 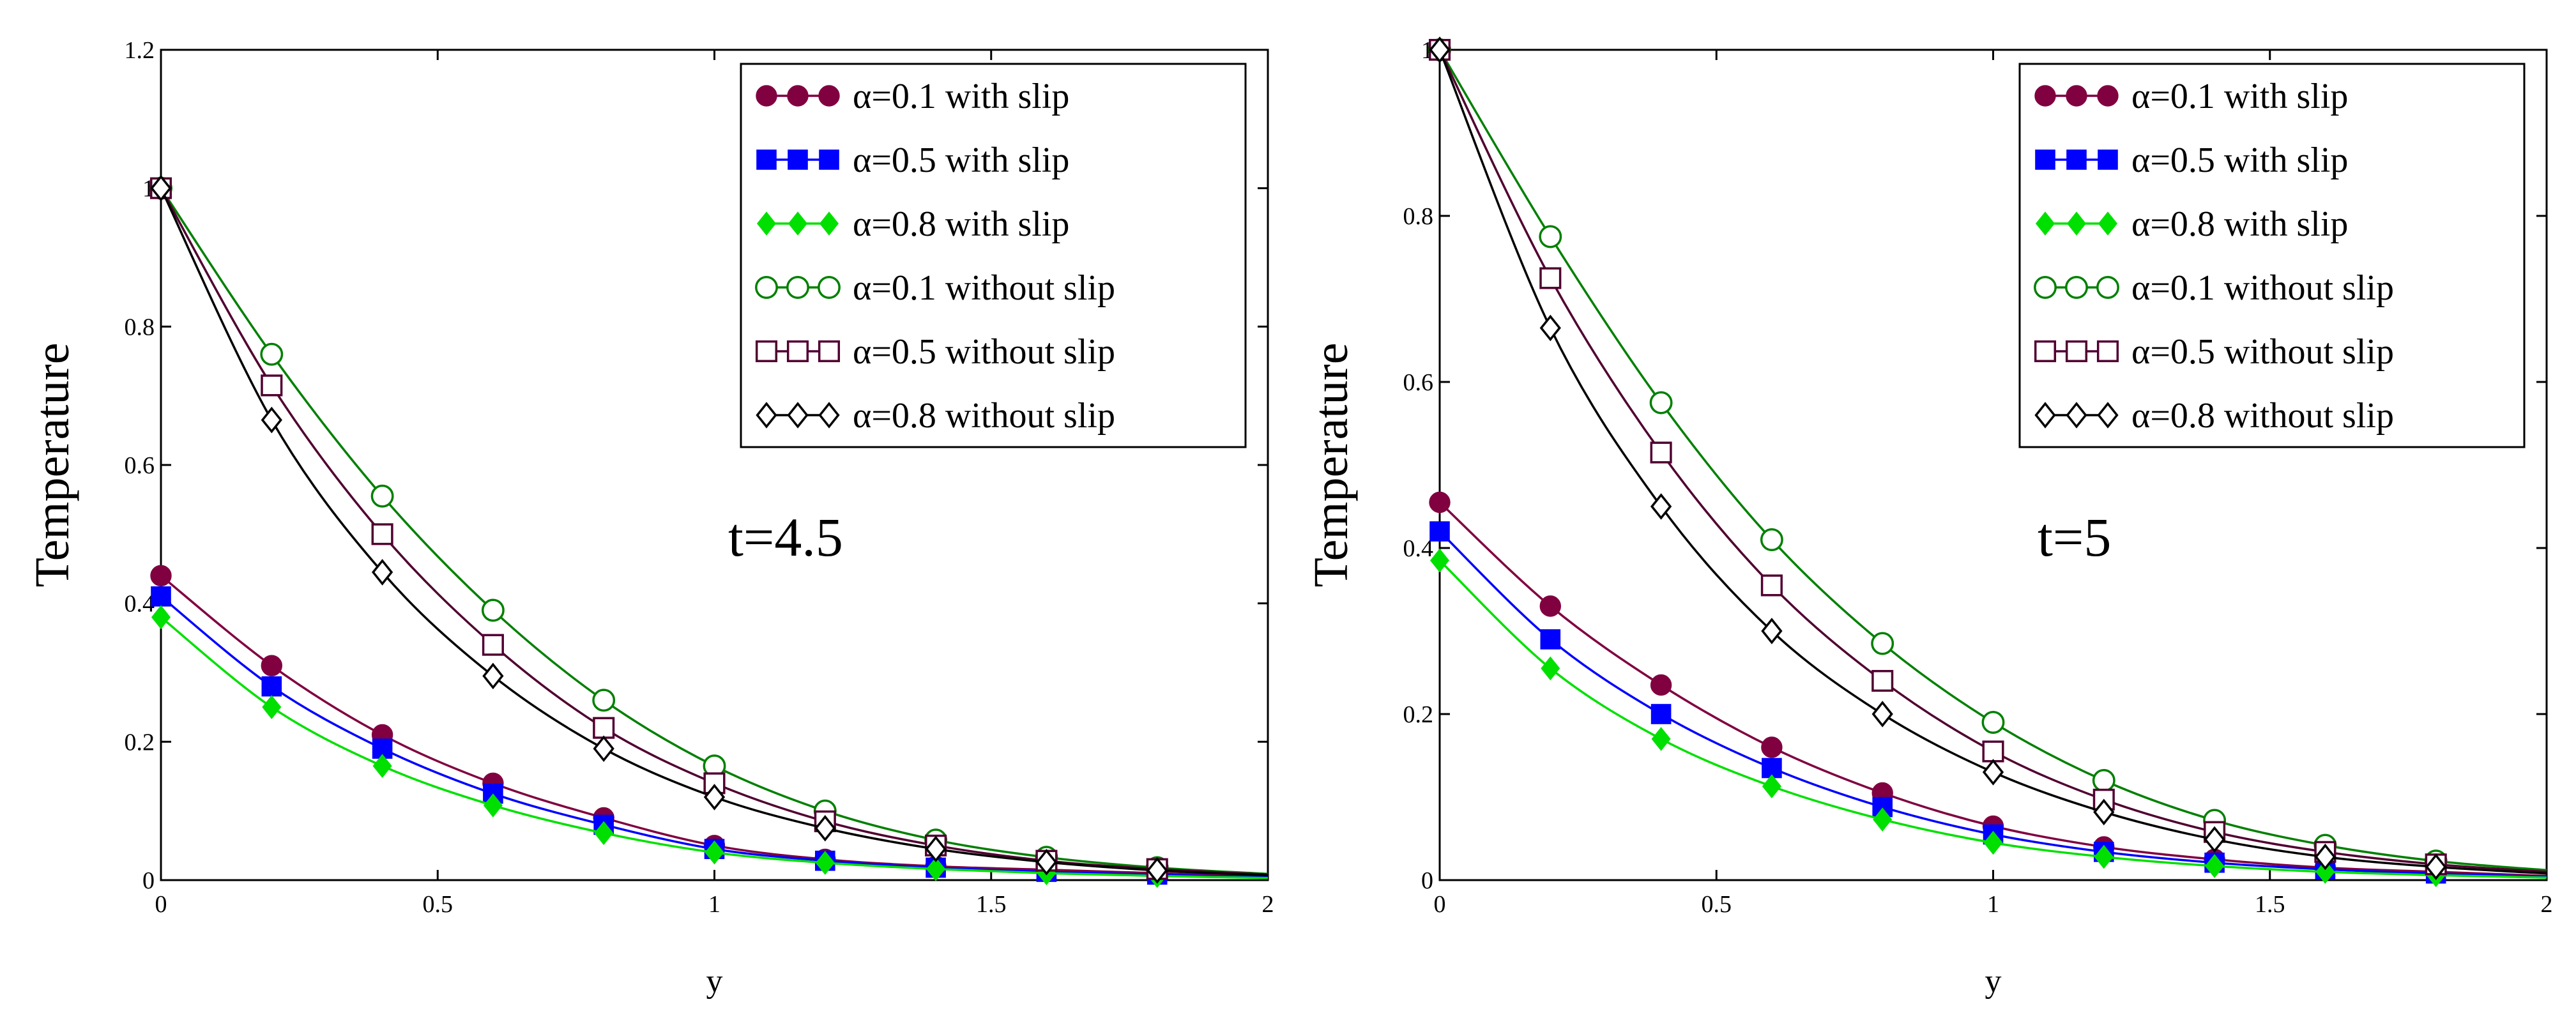 I want to click on legend-label: α=0.5 without slip, so click(x=2262, y=352).